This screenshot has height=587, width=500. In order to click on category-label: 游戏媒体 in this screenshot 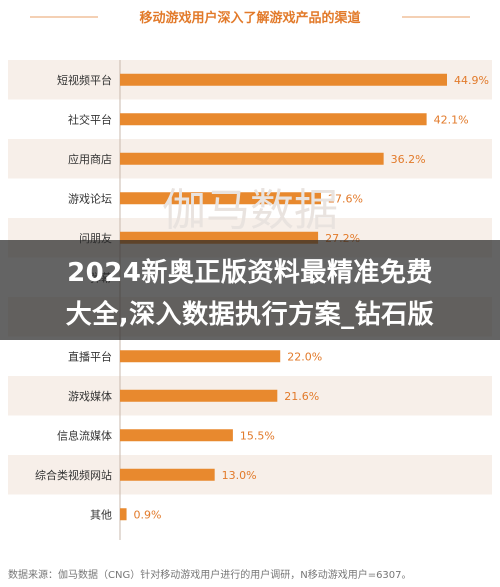, I will do `click(90, 396)`.